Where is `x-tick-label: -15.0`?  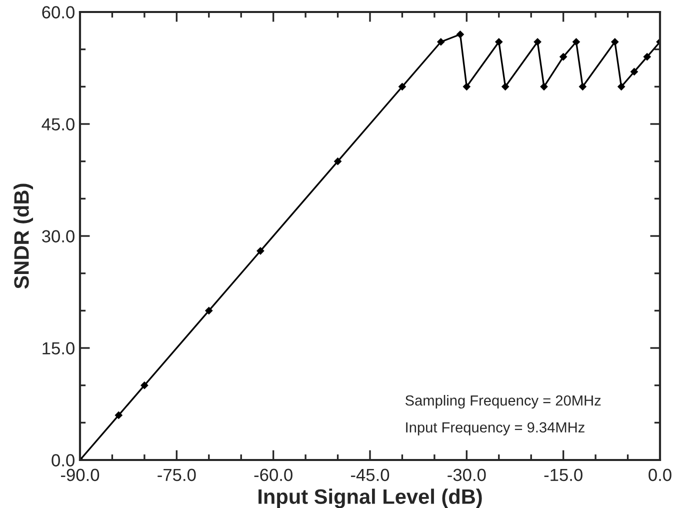
x-tick-label: -15.0 is located at coordinates (563, 475).